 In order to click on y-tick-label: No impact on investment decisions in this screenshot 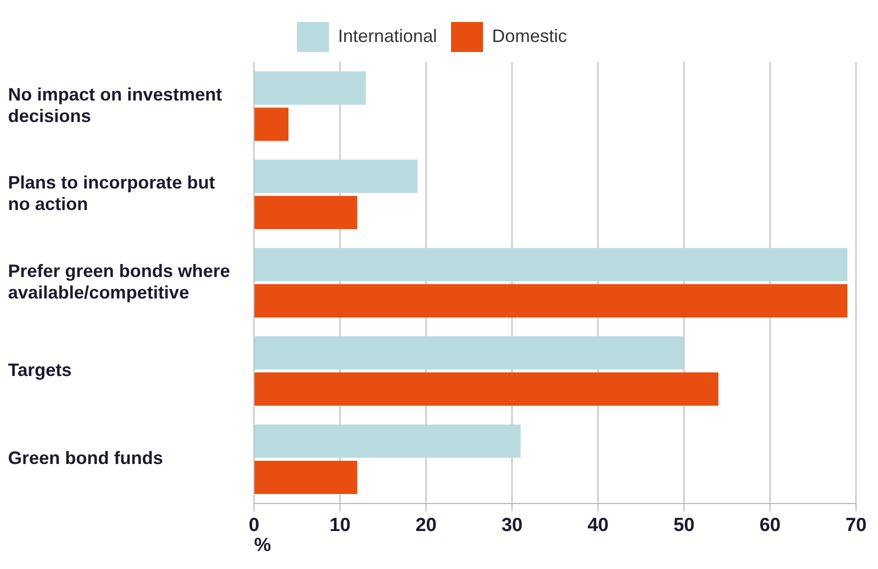, I will do `click(115, 105)`.